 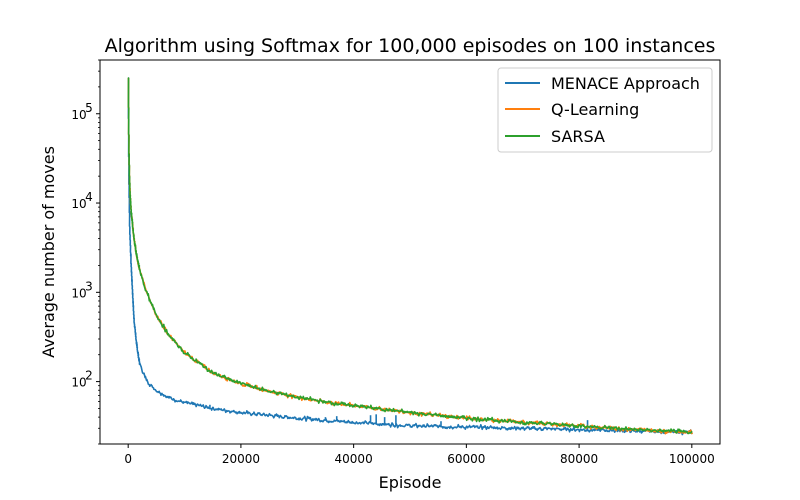 What do you see at coordinates (625, 83) in the screenshot?
I see `legend-label-menace: MENACE Approach` at bounding box center [625, 83].